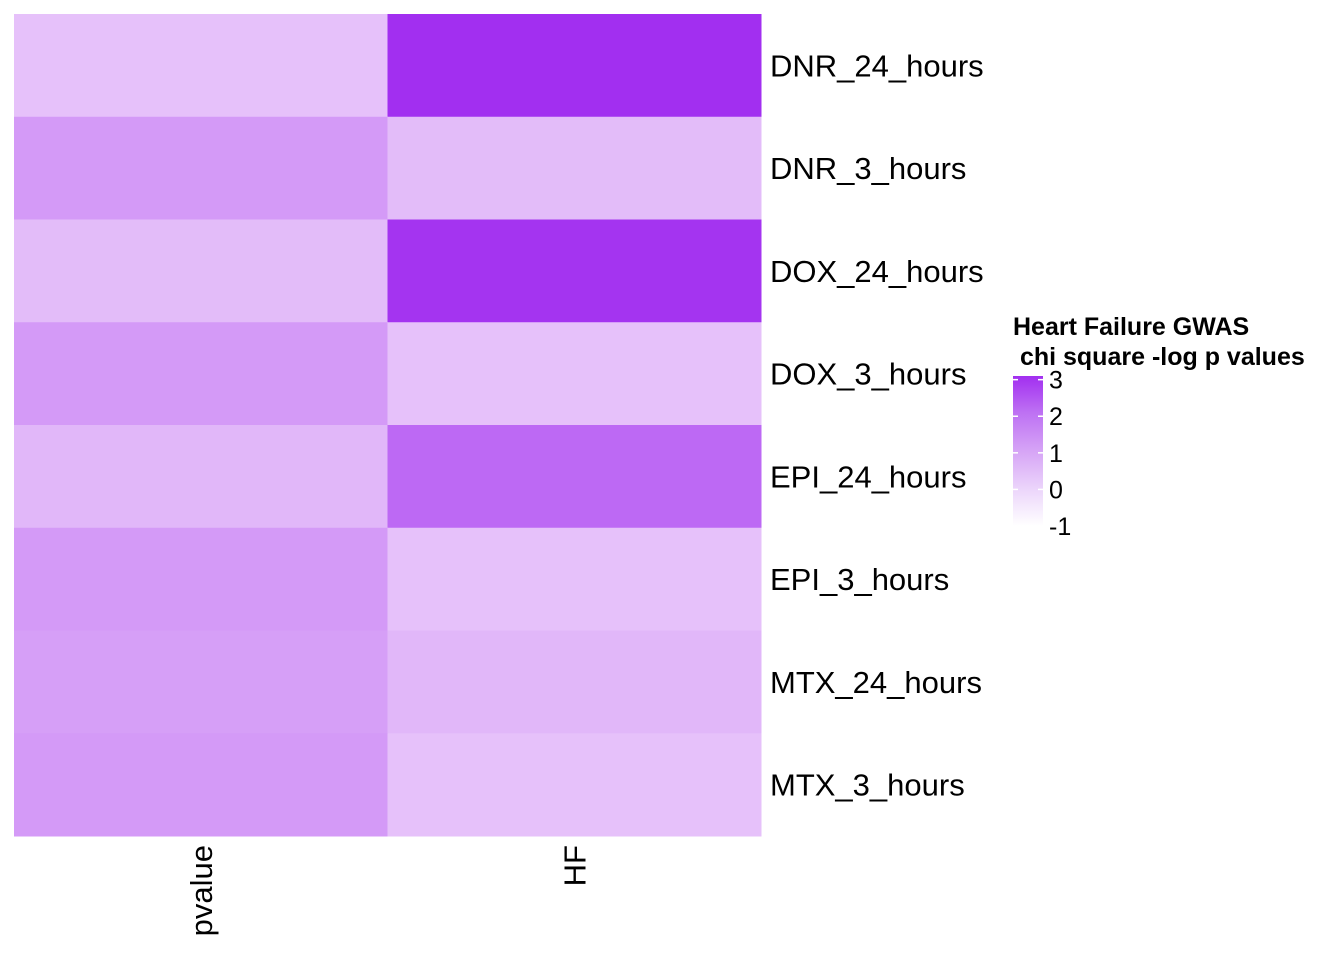 Image resolution: width=1344 pixels, height=960 pixels. Describe the element at coordinates (201, 890) in the screenshot. I see `column-label: pvalue` at that location.